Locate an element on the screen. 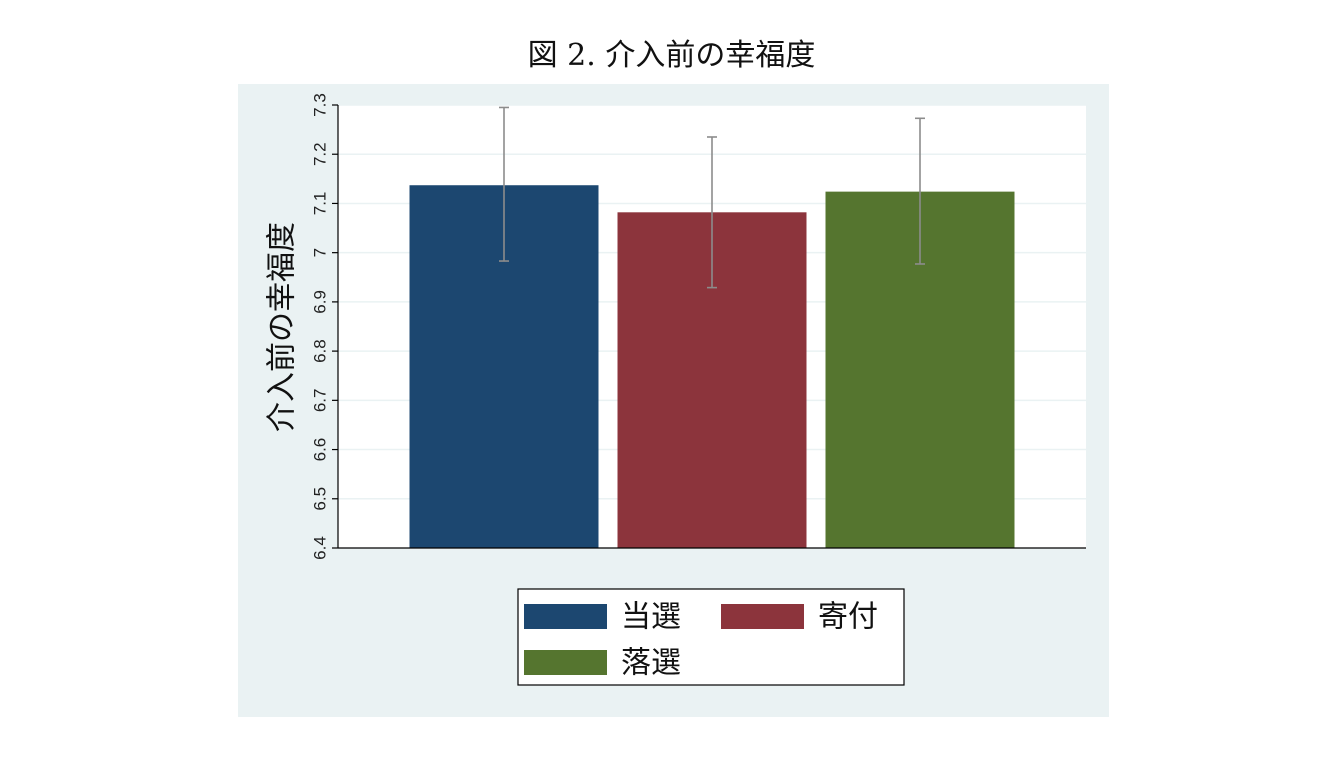  legend-label: 寄付 is located at coordinates (848, 617).